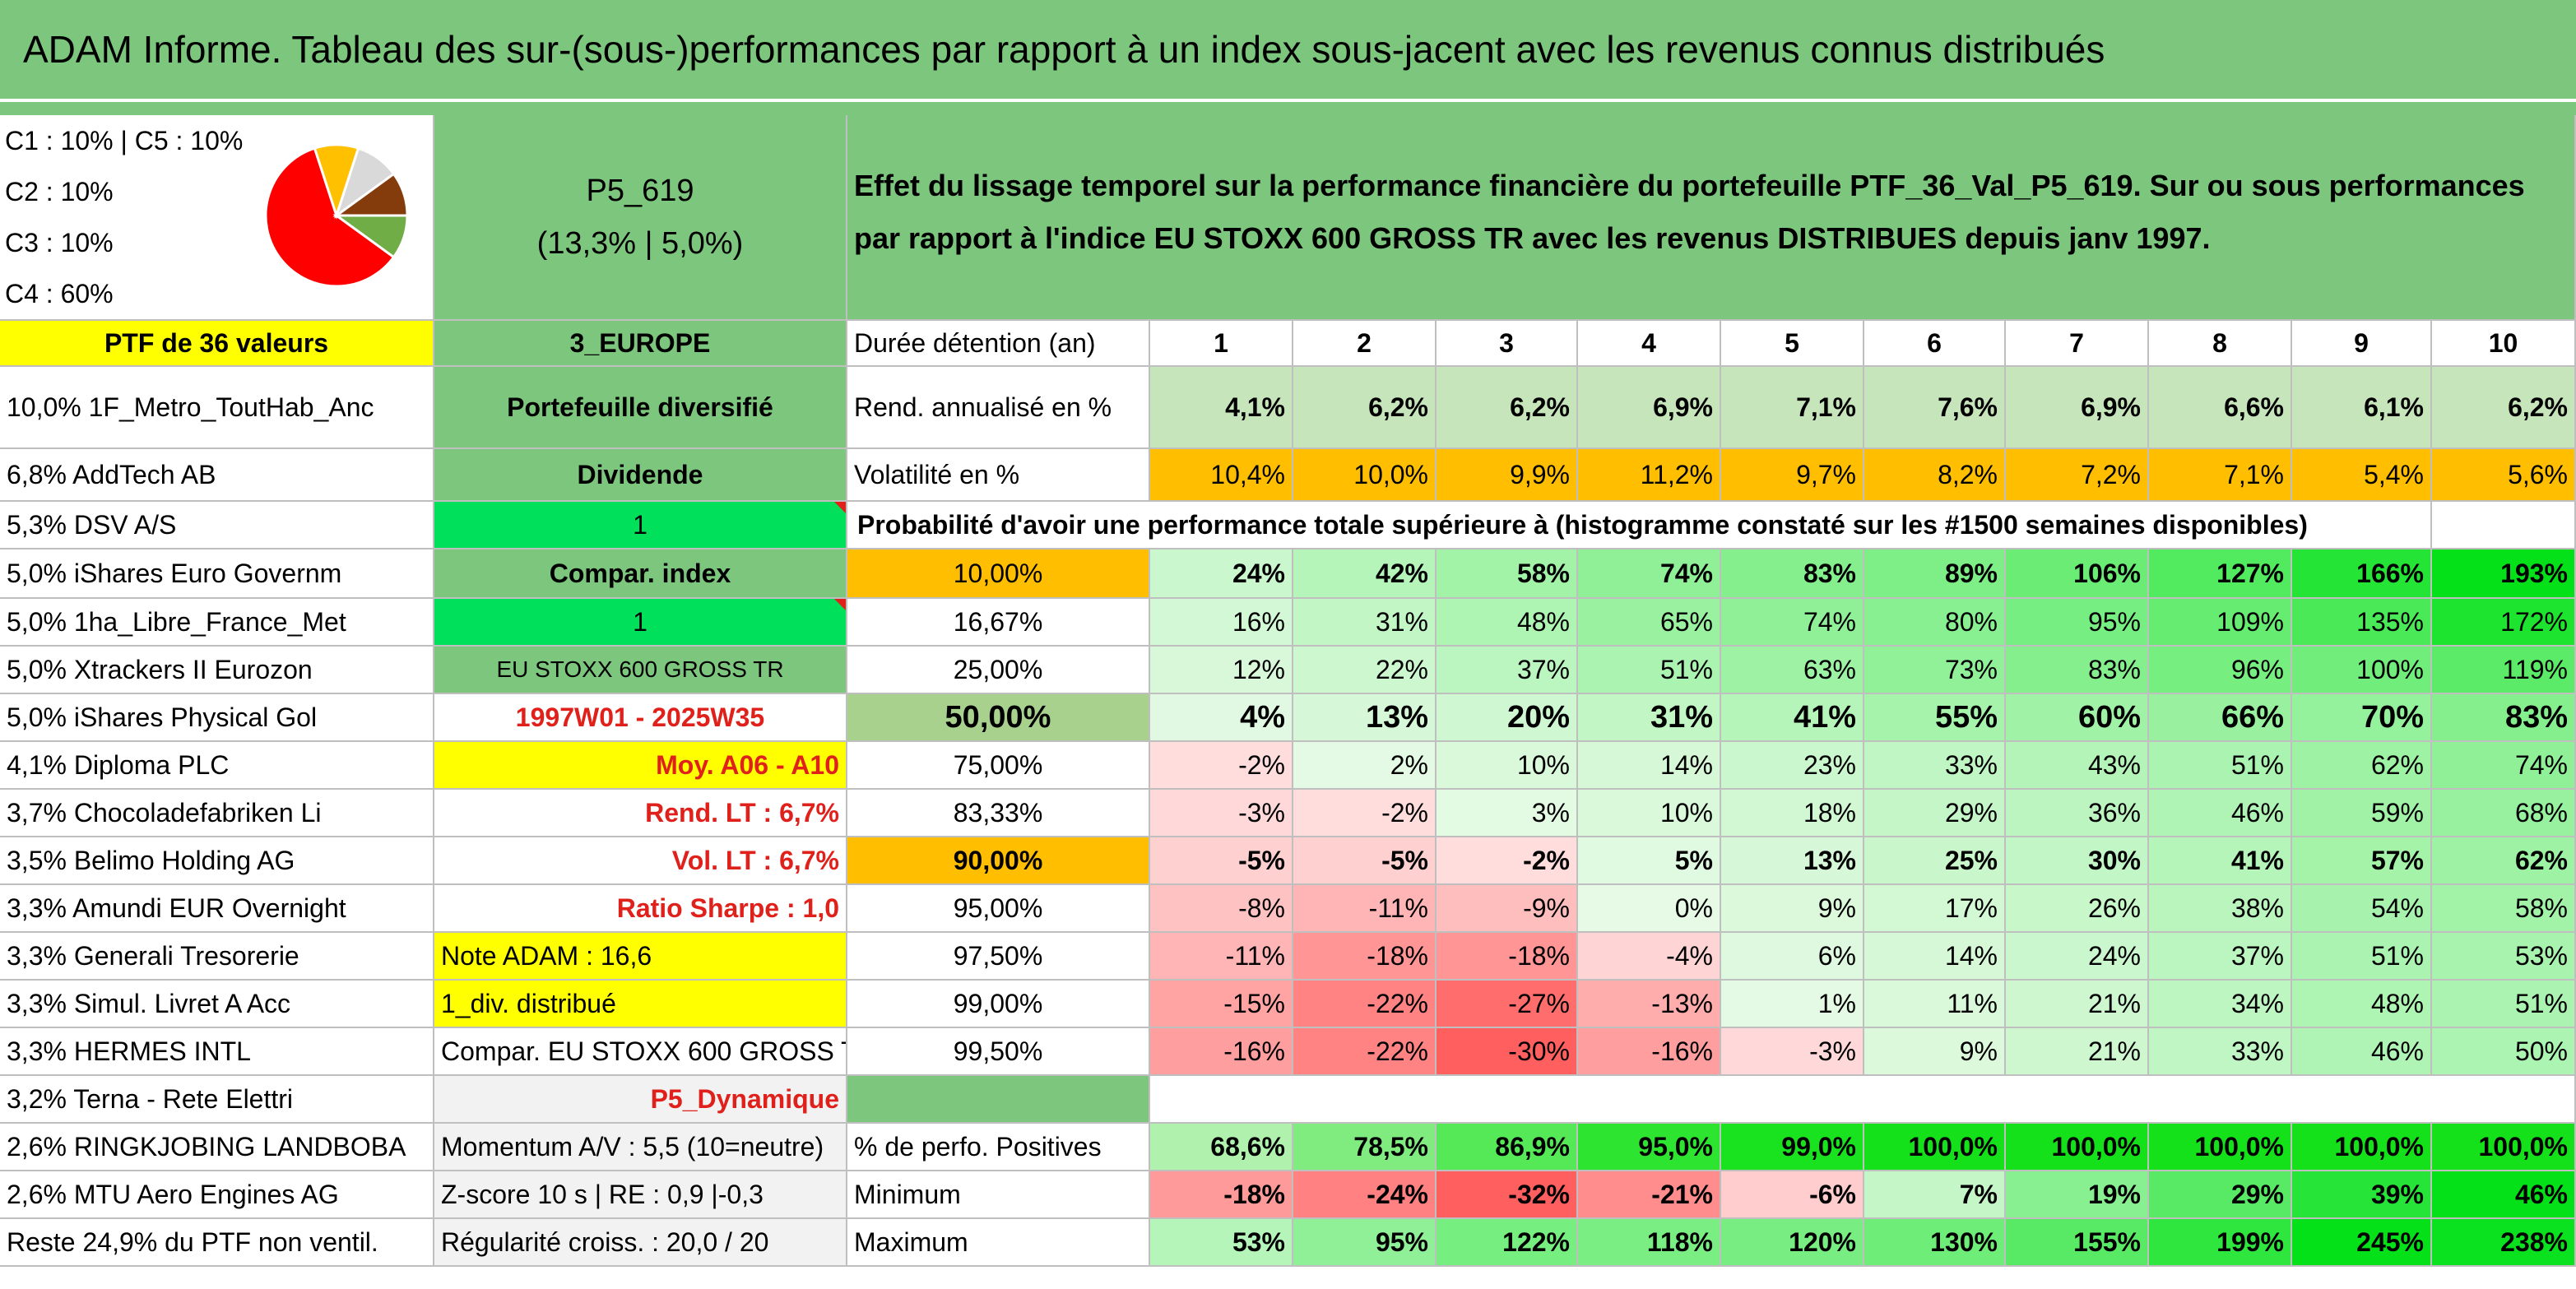  What do you see at coordinates (1365, 670) in the screenshot?
I see `probability-value: 22%` at bounding box center [1365, 670].